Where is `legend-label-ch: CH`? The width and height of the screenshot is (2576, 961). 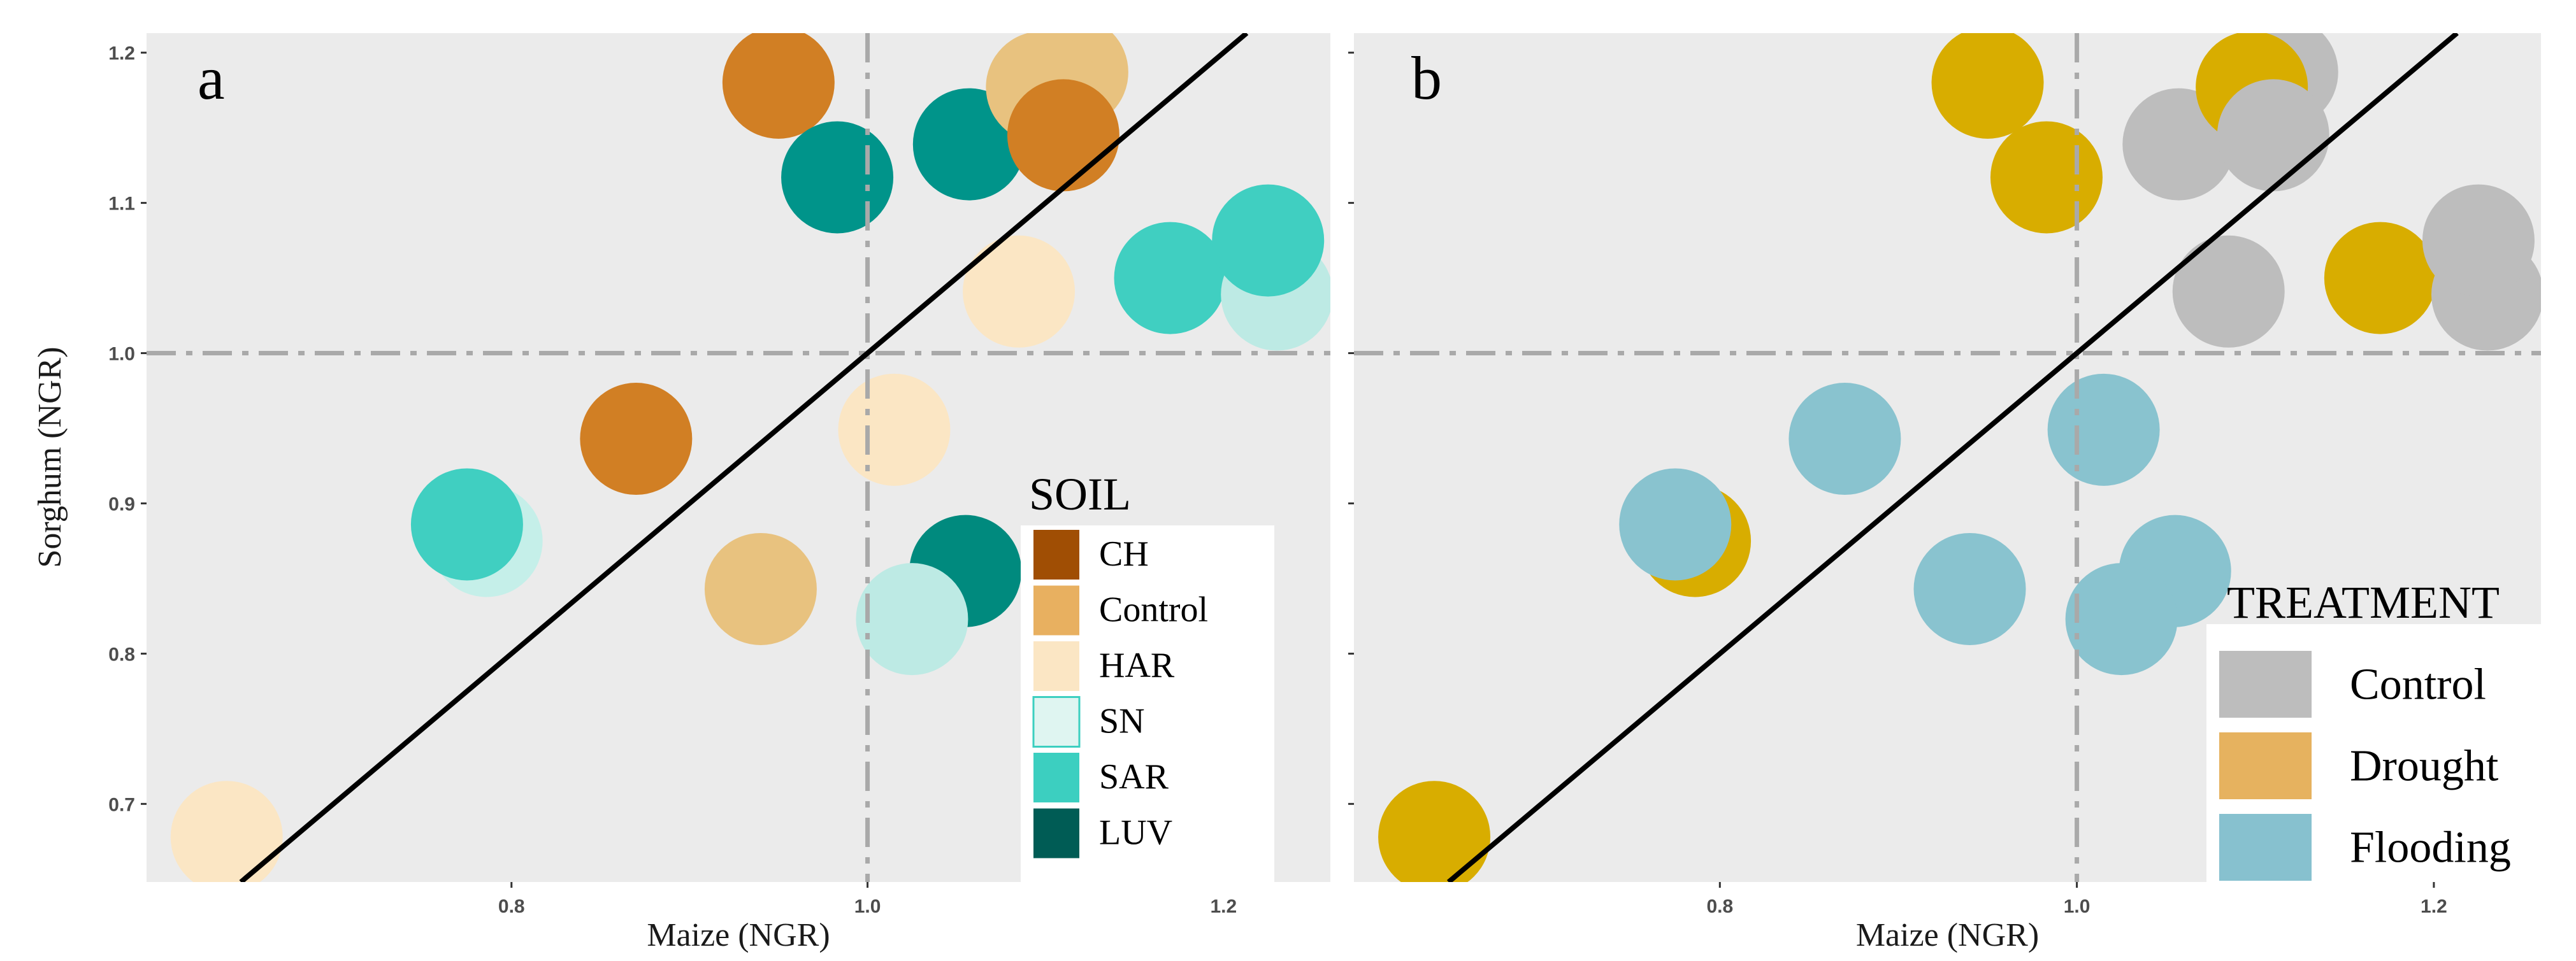
legend-label-ch: CH is located at coordinates (1124, 554).